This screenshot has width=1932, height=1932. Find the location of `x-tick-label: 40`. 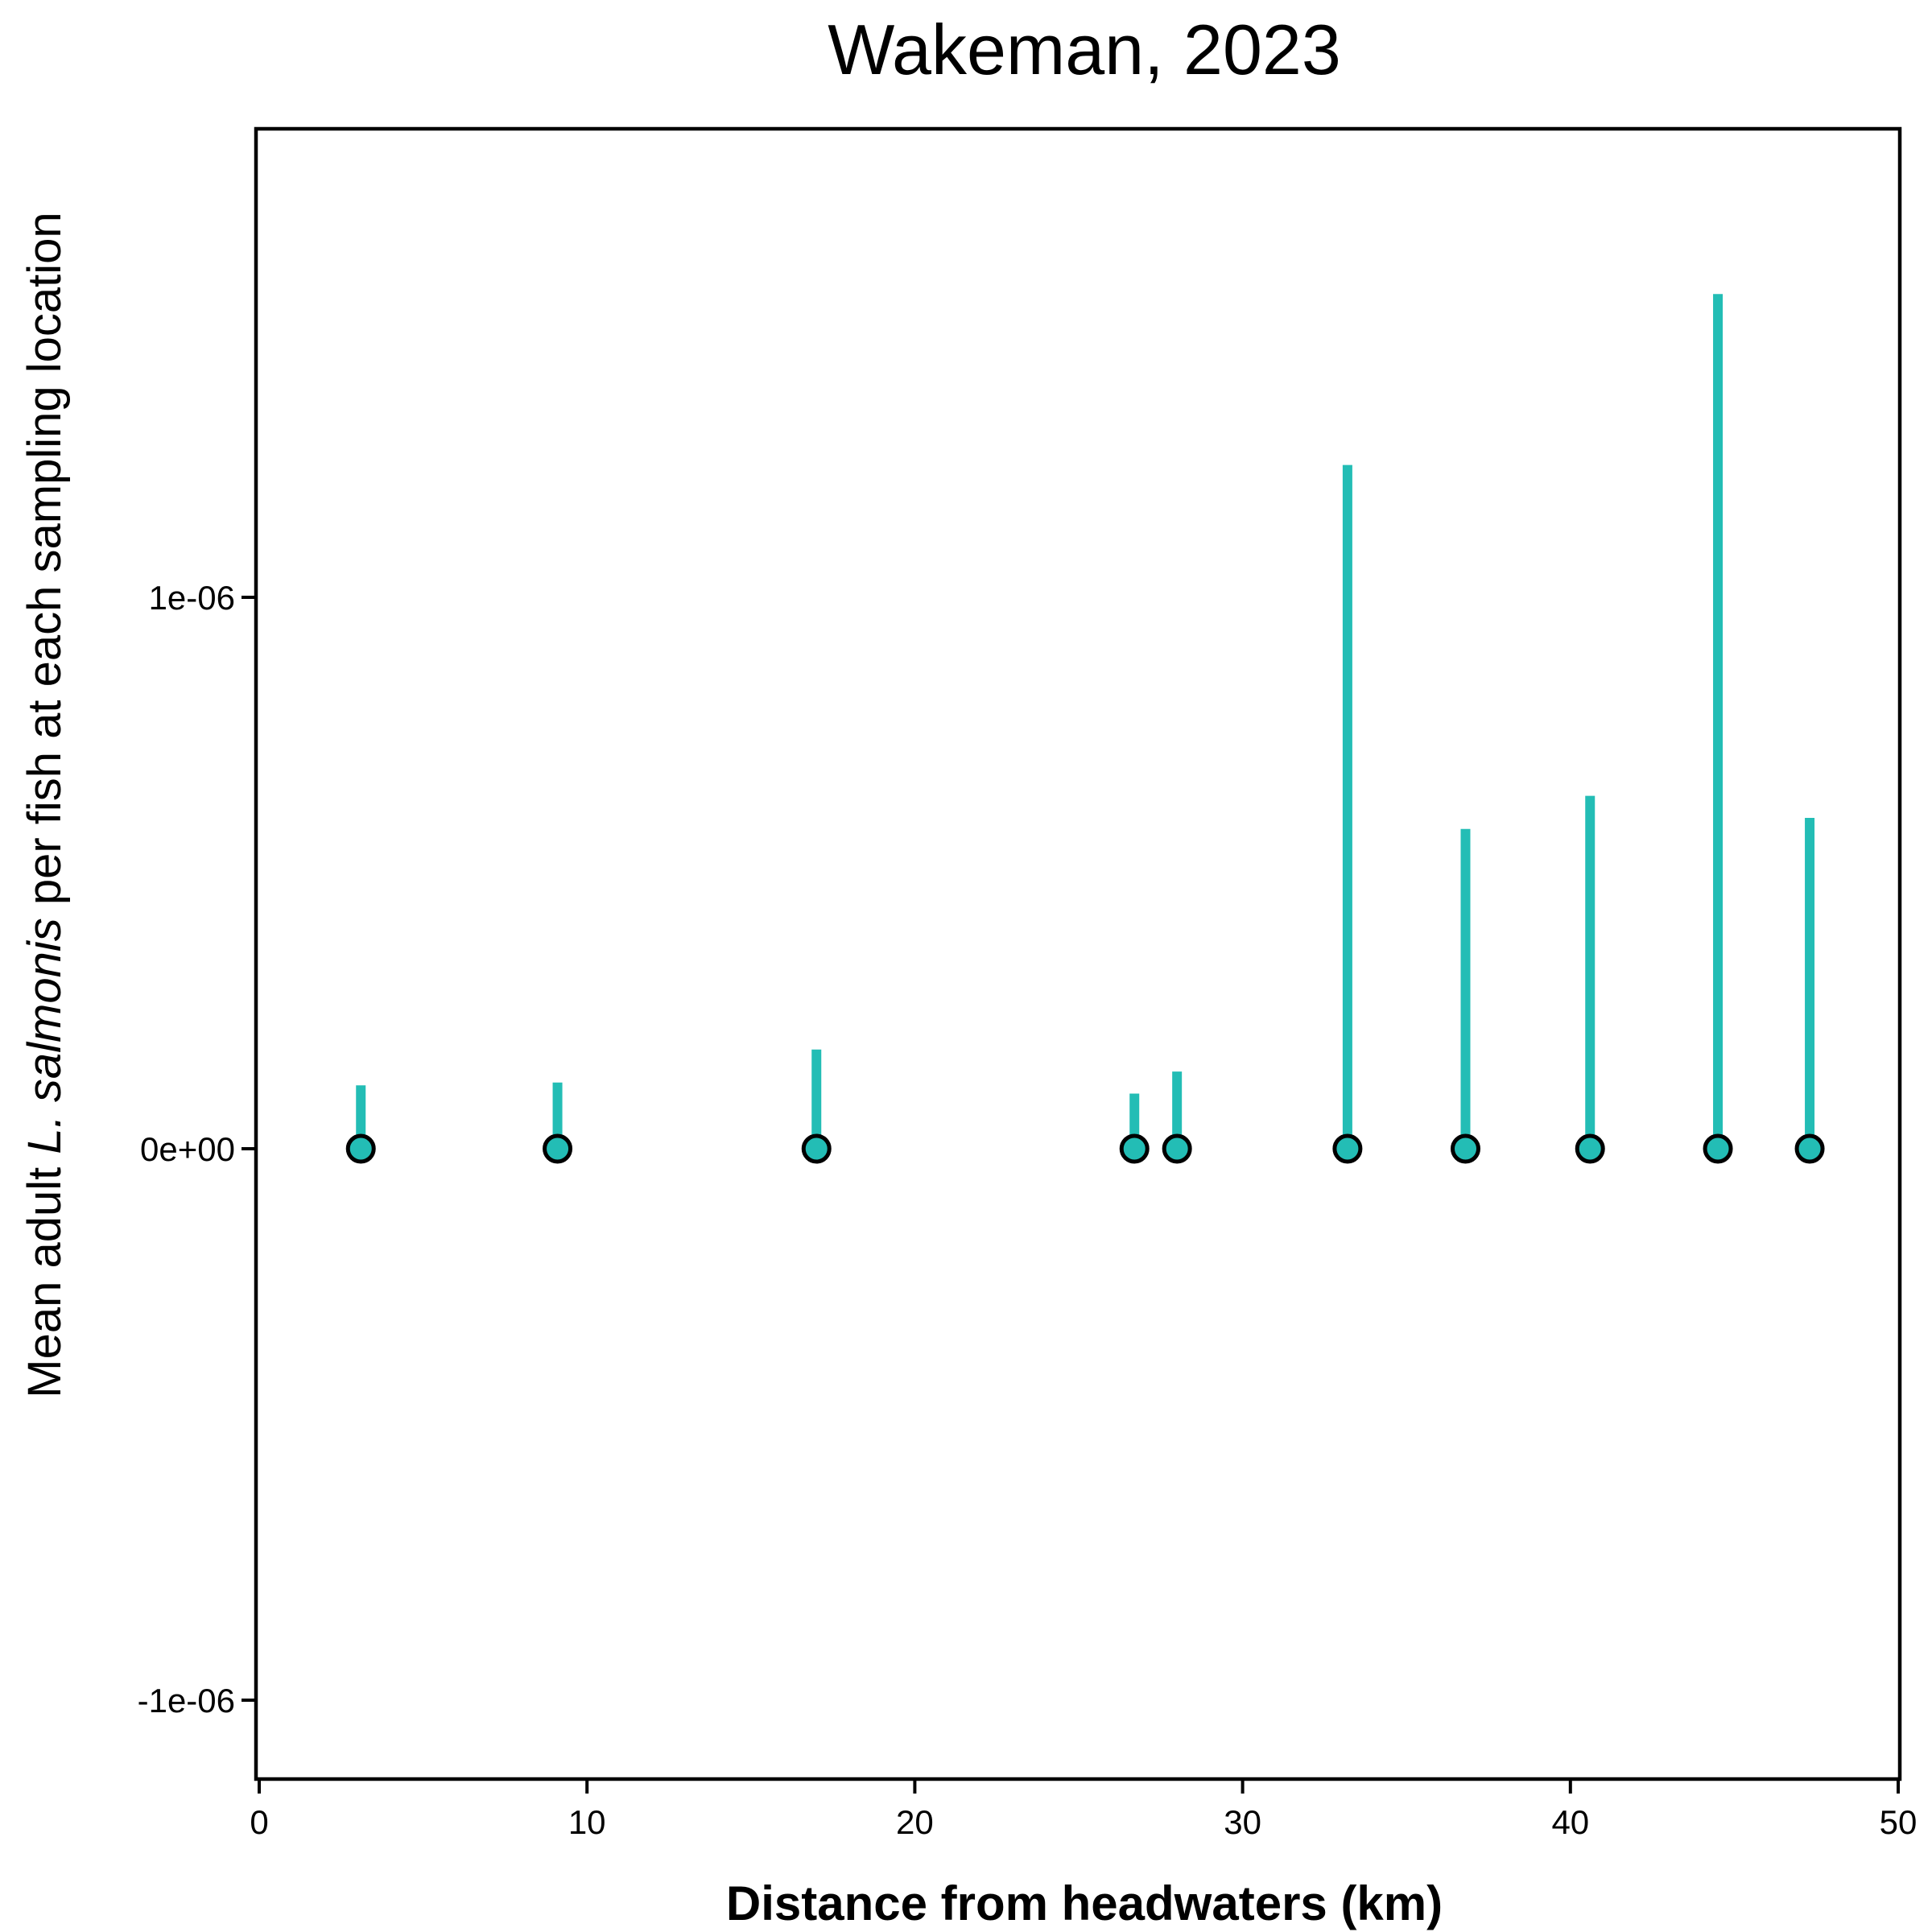

x-tick-label: 40 is located at coordinates (1570, 1822).